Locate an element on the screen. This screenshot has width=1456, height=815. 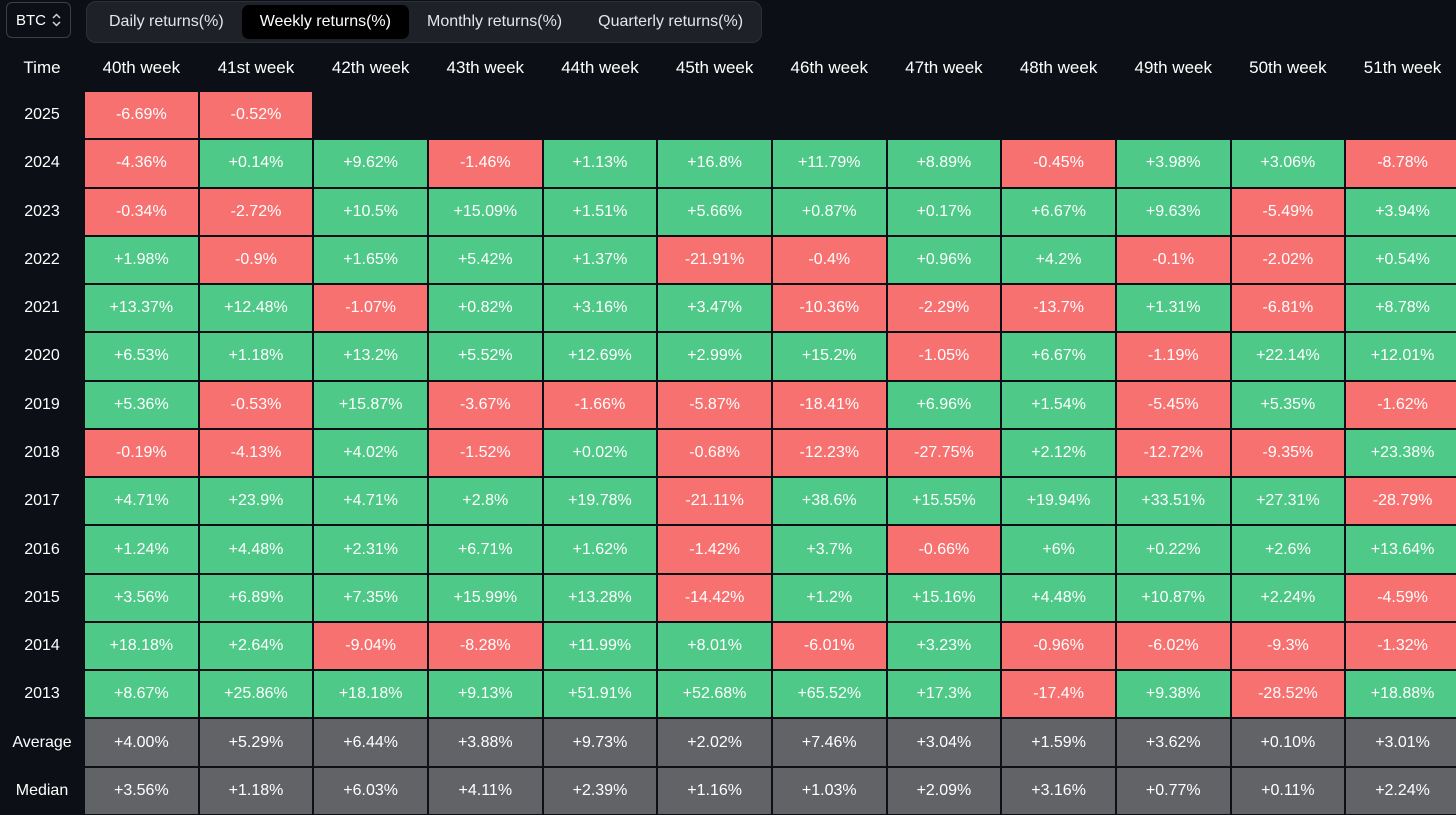
return-cell: +12.01% is located at coordinates (1401, 356).